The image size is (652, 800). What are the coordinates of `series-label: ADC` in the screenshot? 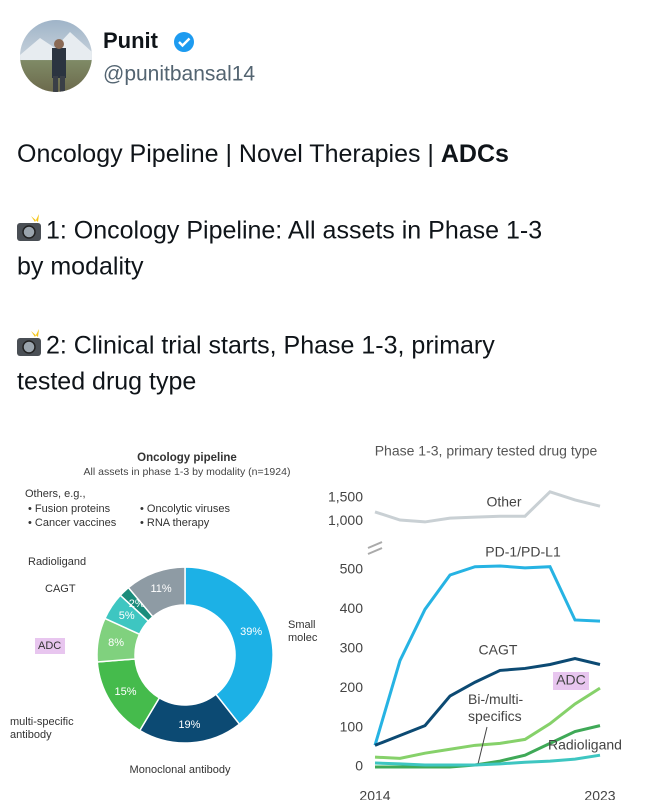 It's located at (571, 680).